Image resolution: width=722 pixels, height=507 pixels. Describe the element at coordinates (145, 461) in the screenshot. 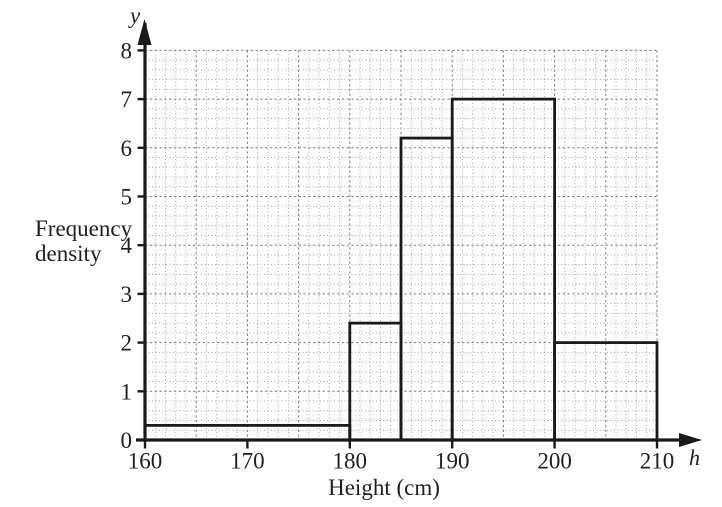

I see `x-tick-label: 160` at that location.